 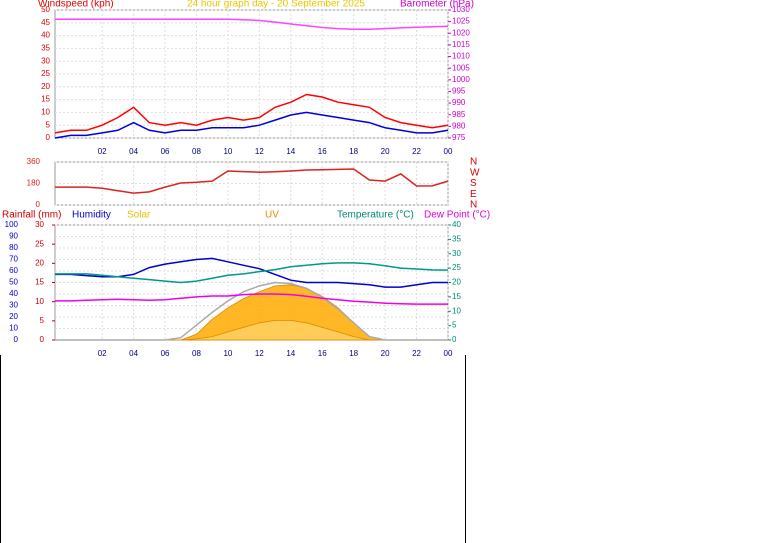 What do you see at coordinates (34, 183) in the screenshot?
I see `tick-label: 180` at bounding box center [34, 183].